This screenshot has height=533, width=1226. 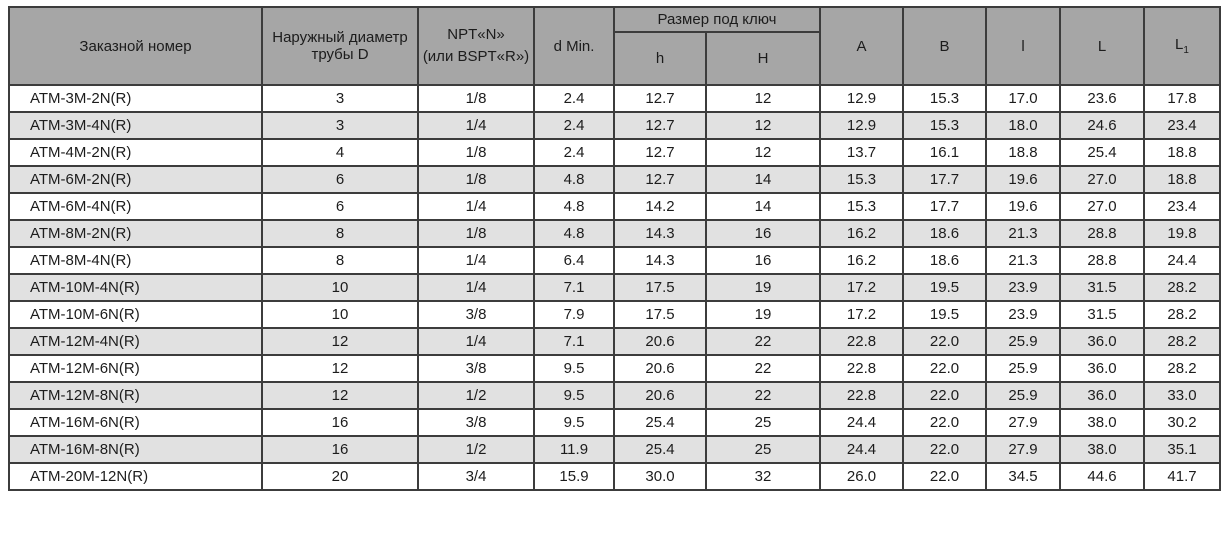 What do you see at coordinates (135, 125) in the screenshot?
I see `order-number-cell: ATM-3M-4N(R)` at bounding box center [135, 125].